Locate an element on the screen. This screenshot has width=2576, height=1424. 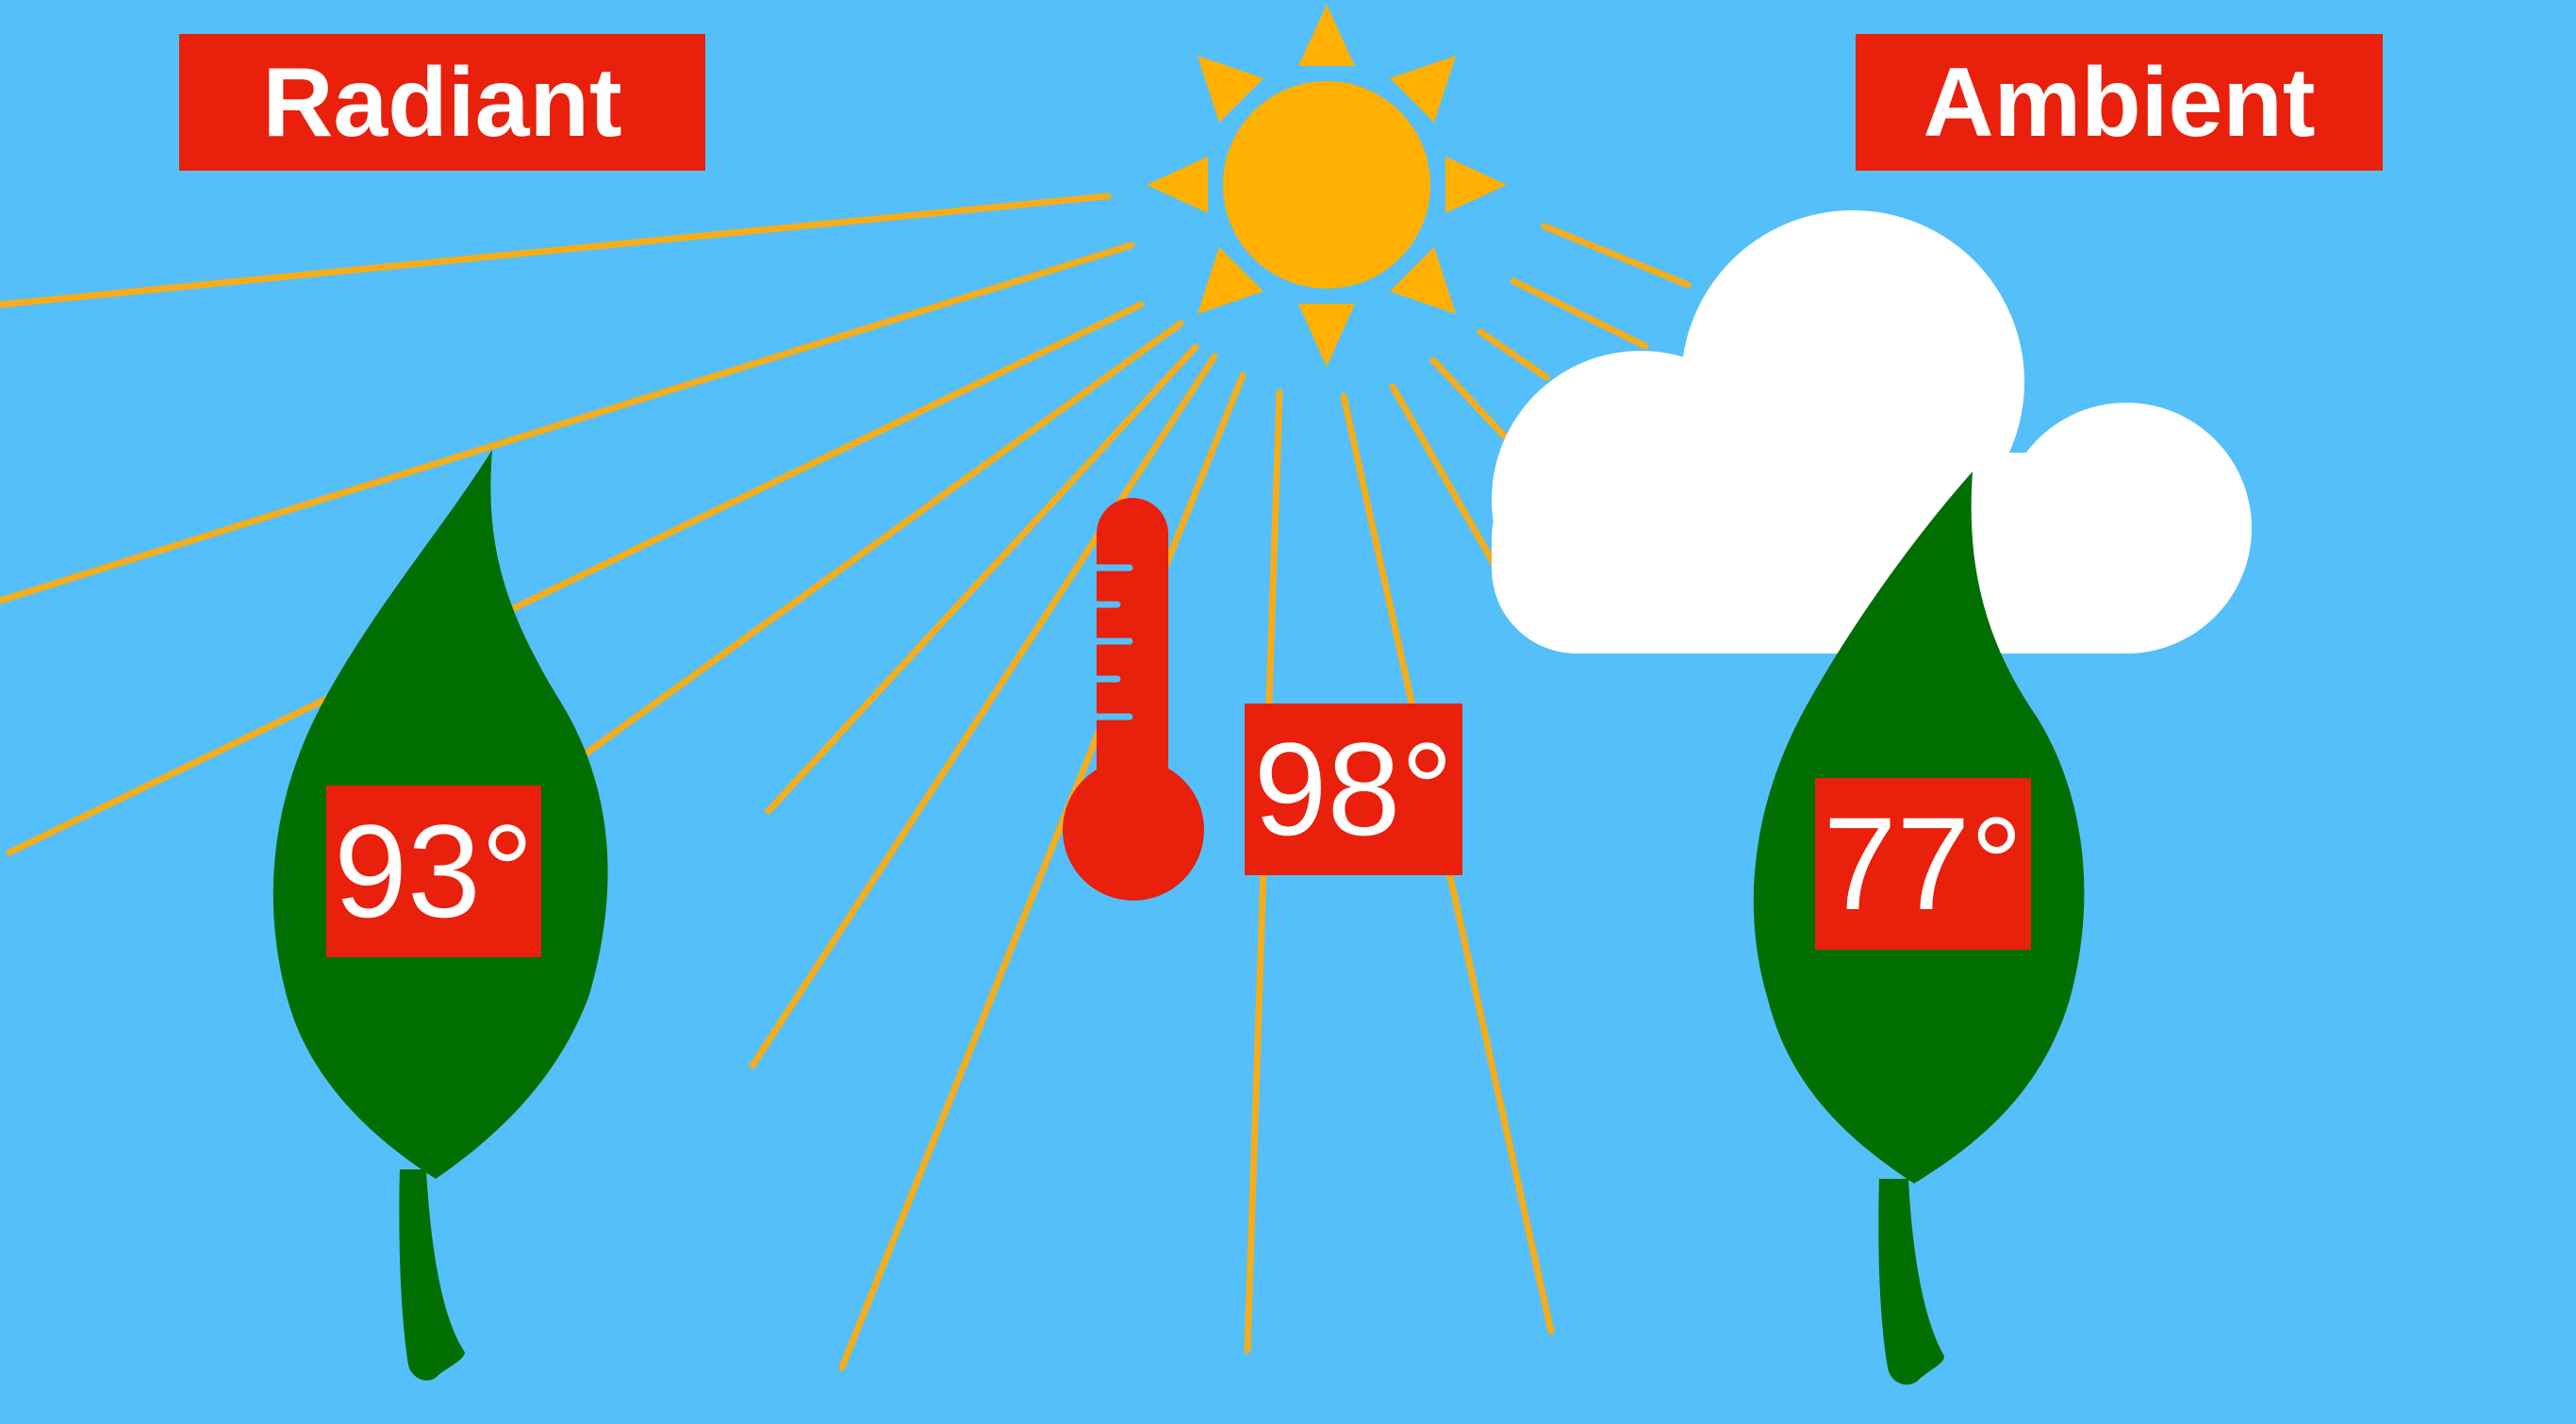
sun-icon is located at coordinates (1327, 186).